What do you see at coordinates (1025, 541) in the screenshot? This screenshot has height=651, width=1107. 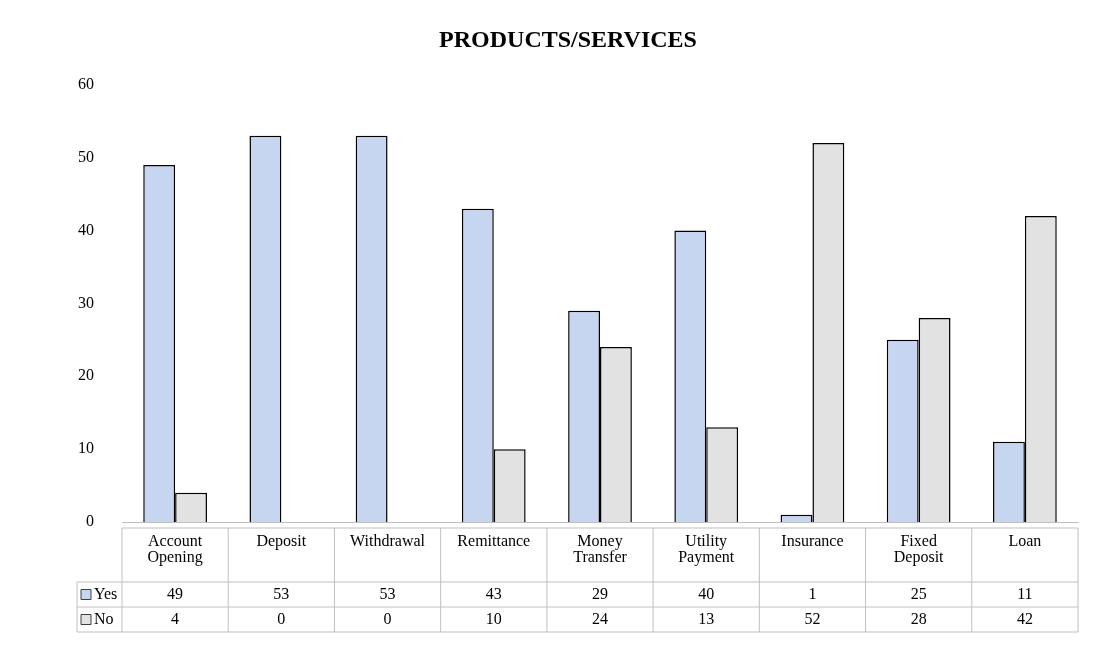 I see `x-tick-label: Loan` at bounding box center [1025, 541].